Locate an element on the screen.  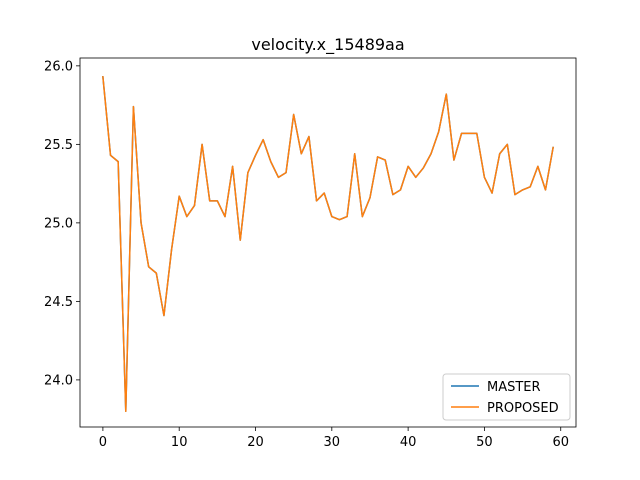
y-axis: 24.0 24.5 25.0 25.5 26.0 is located at coordinates (62, 223).